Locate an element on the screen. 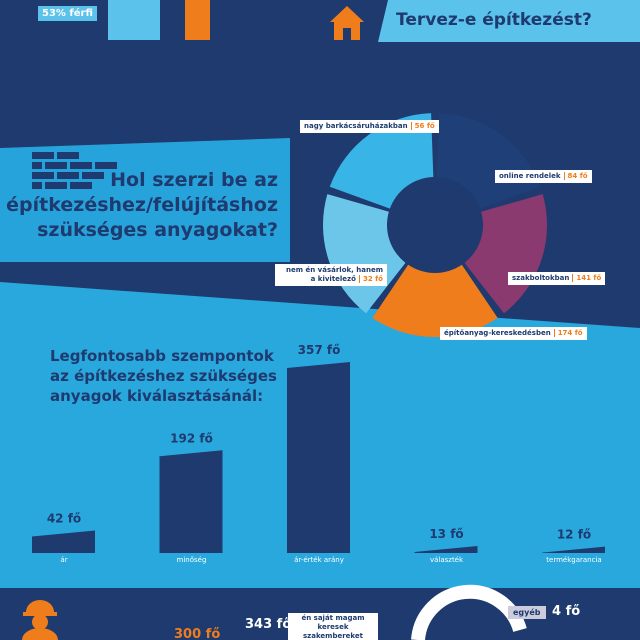 The height and width of the screenshot is (640, 640). house-icon is located at coordinates (347, 23).